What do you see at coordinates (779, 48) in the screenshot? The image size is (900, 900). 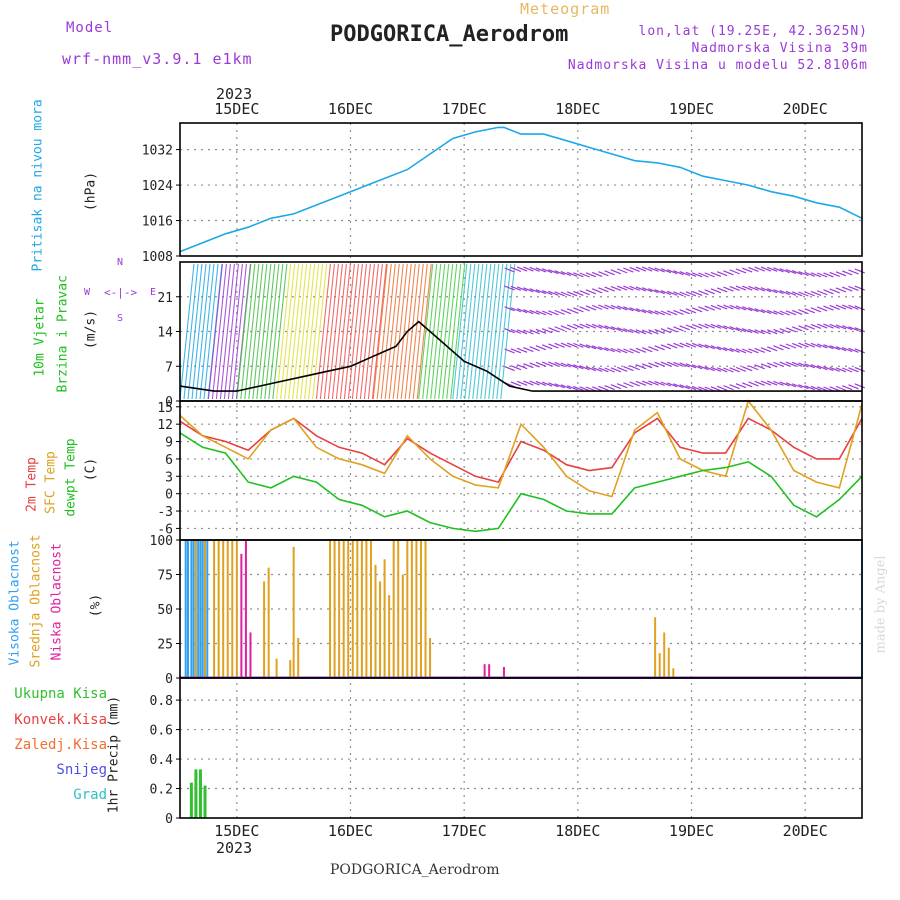 I see `elevation-text: Nadmorska Visina 39m` at bounding box center [779, 48].